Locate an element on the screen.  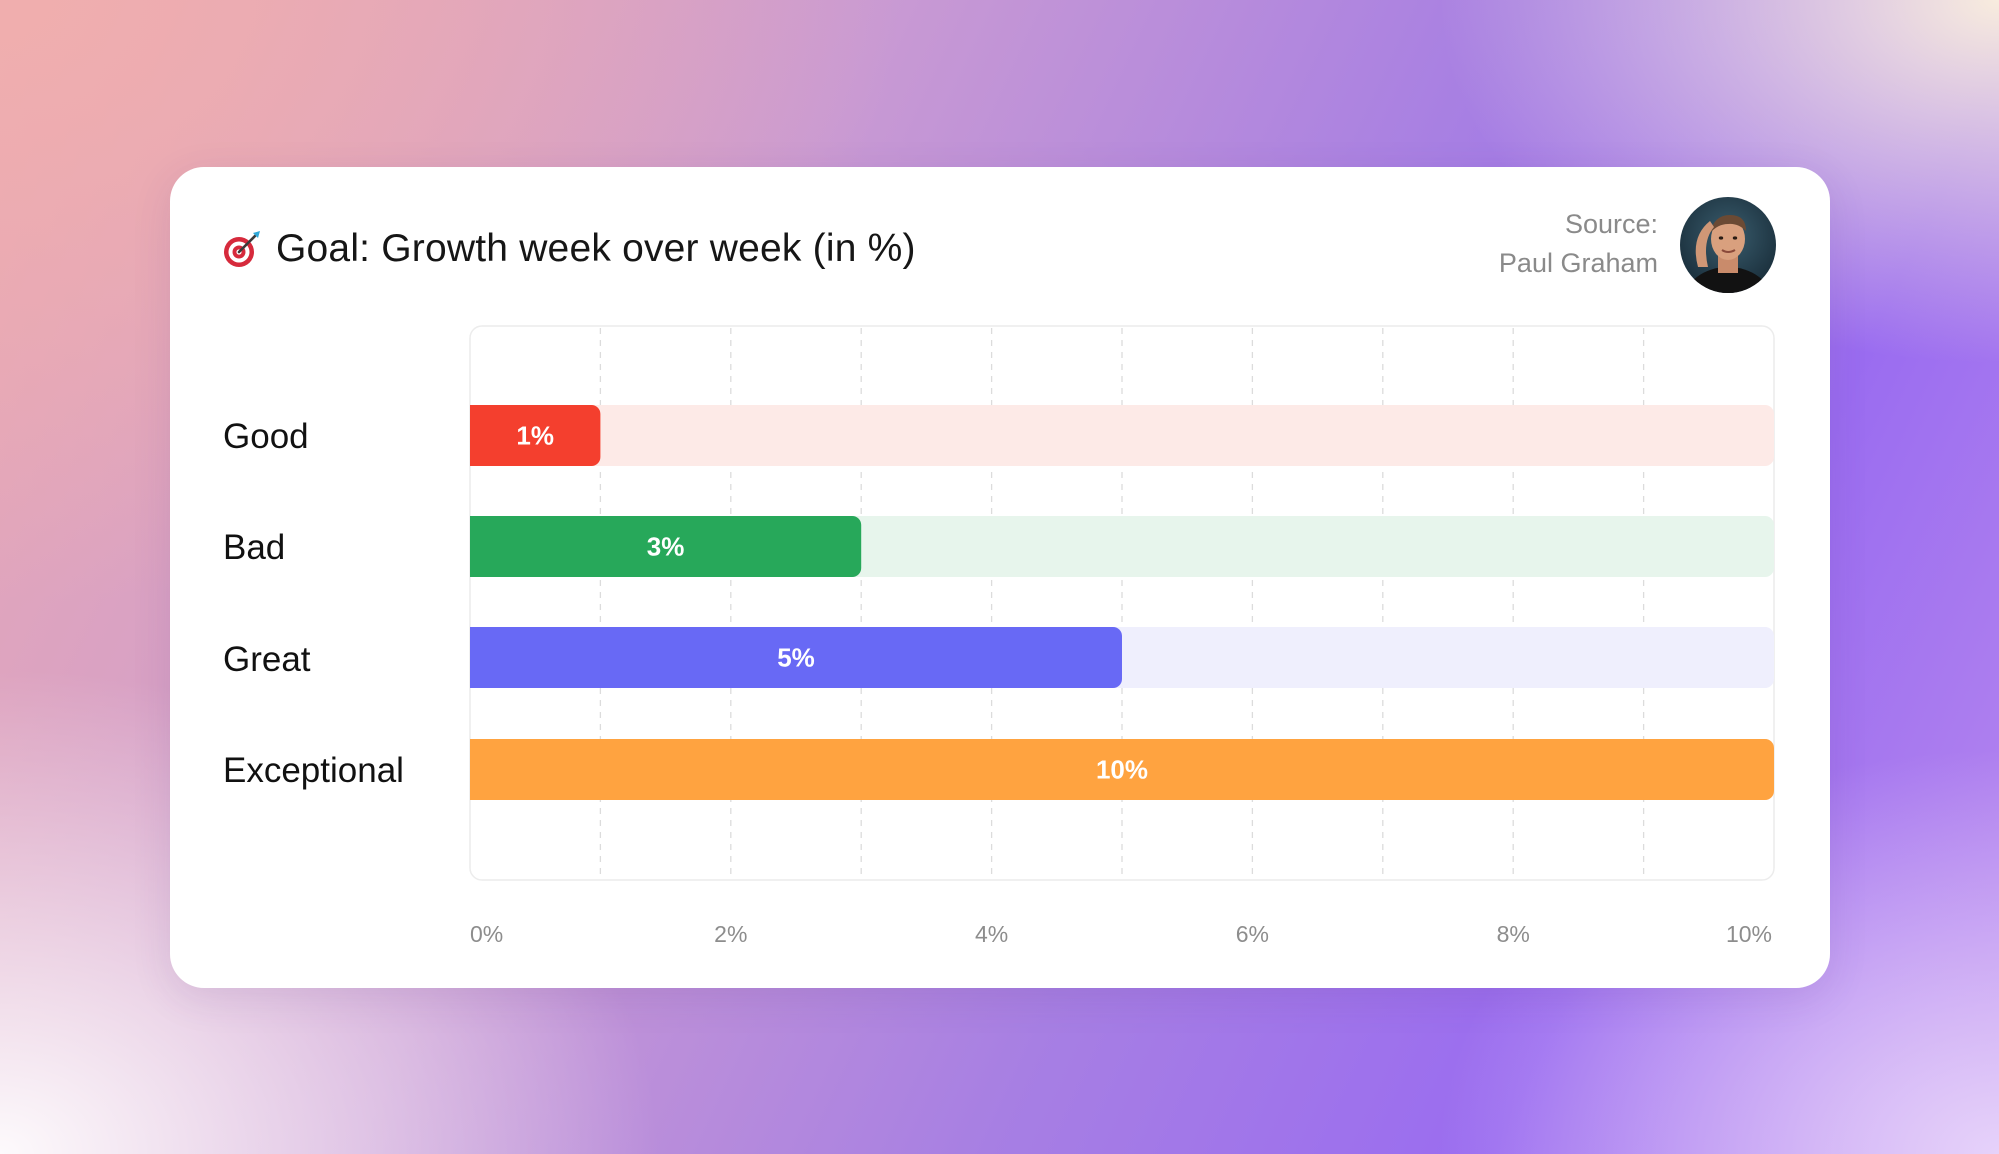
target-dart-icon is located at coordinates (242, 249).